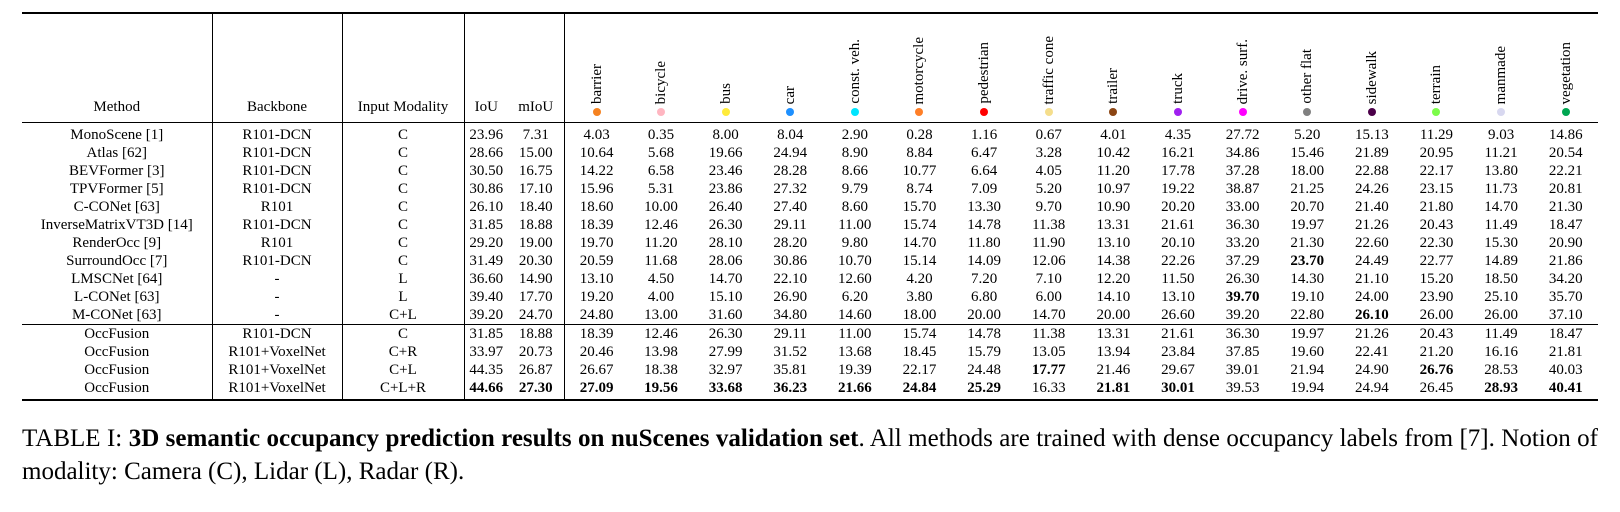 This screenshot has height=512, width=1620. What do you see at coordinates (116, 189) in the screenshot?
I see `method-cell: TPVFormer [5]` at bounding box center [116, 189].